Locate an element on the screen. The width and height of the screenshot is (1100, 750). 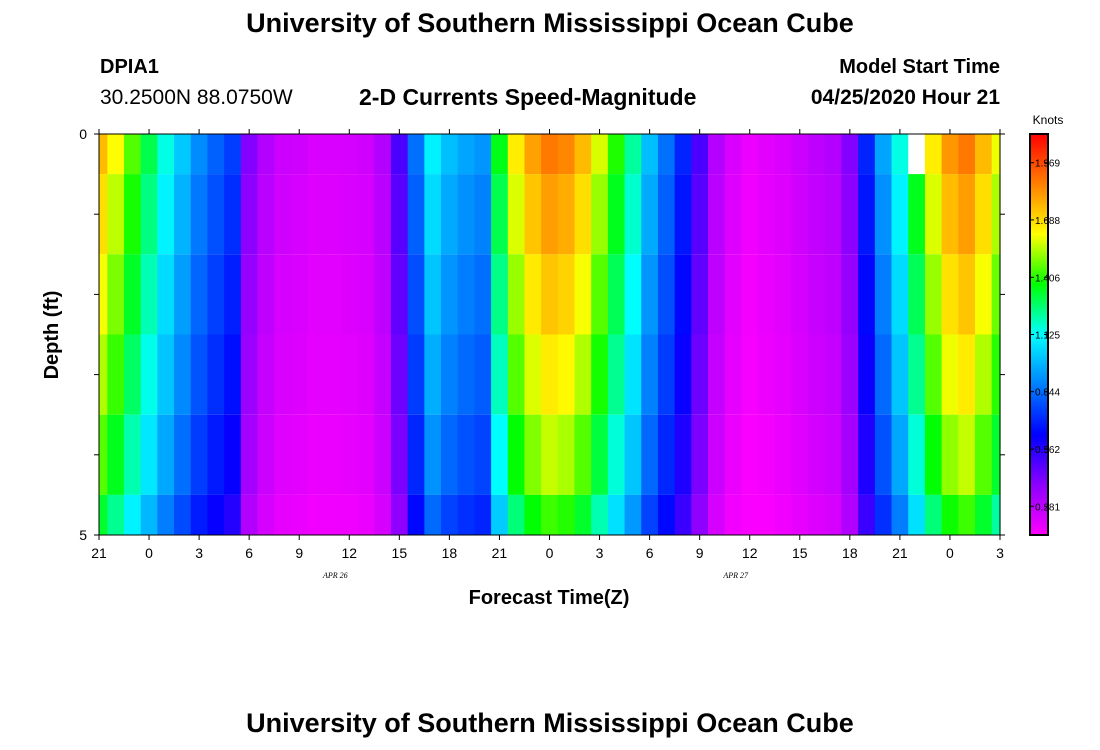
model-start-value: 04/25/2020 Hour 21 is located at coordinates (905, 97).